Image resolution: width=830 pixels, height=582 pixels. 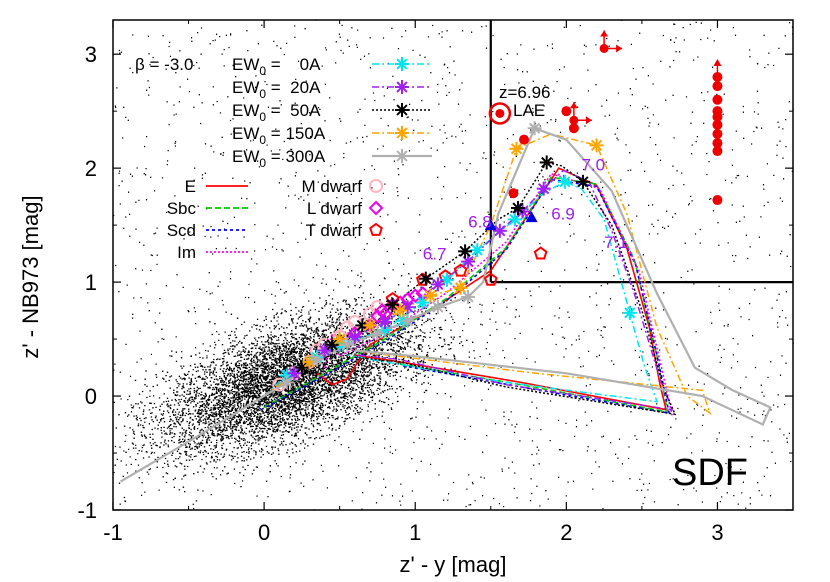 What do you see at coordinates (91, 54) in the screenshot?
I see `y-tick-label: 3` at bounding box center [91, 54].